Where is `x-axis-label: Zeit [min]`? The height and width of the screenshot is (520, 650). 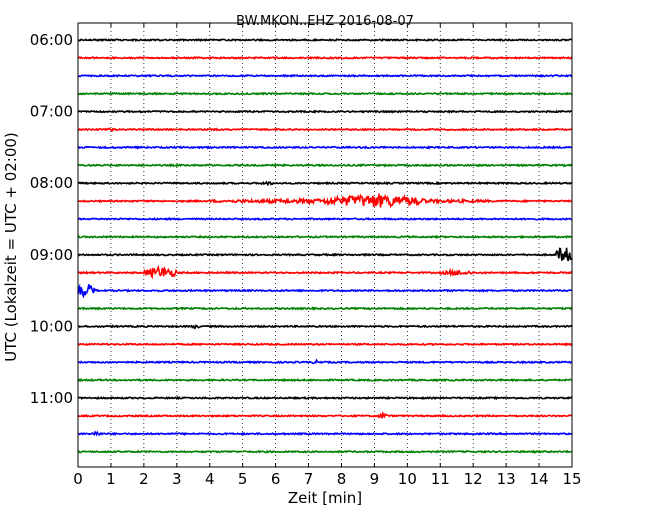
x-axis-label: Zeit [min] is located at coordinates (325, 498).